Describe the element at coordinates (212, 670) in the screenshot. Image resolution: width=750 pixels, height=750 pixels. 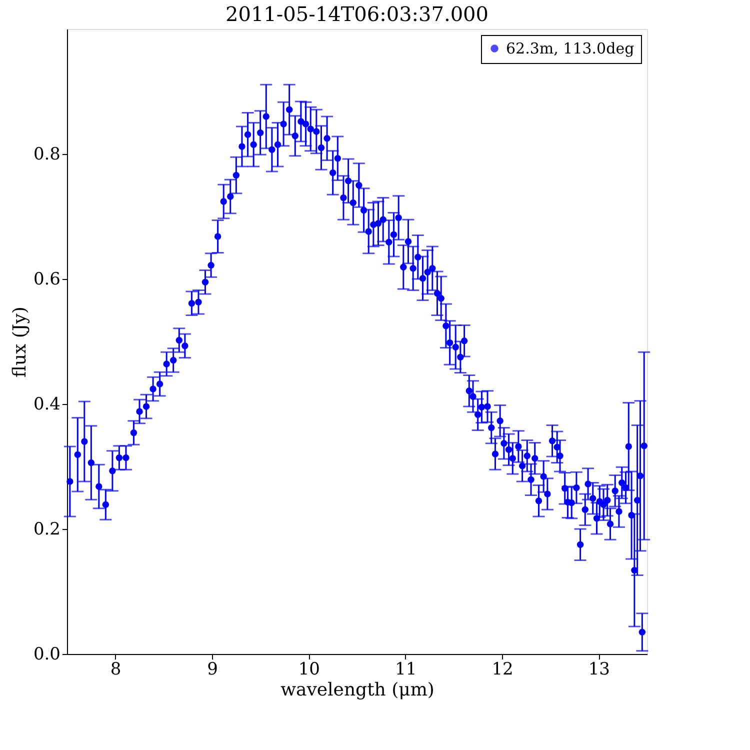
I see `x-tick-label: 9` at that location.